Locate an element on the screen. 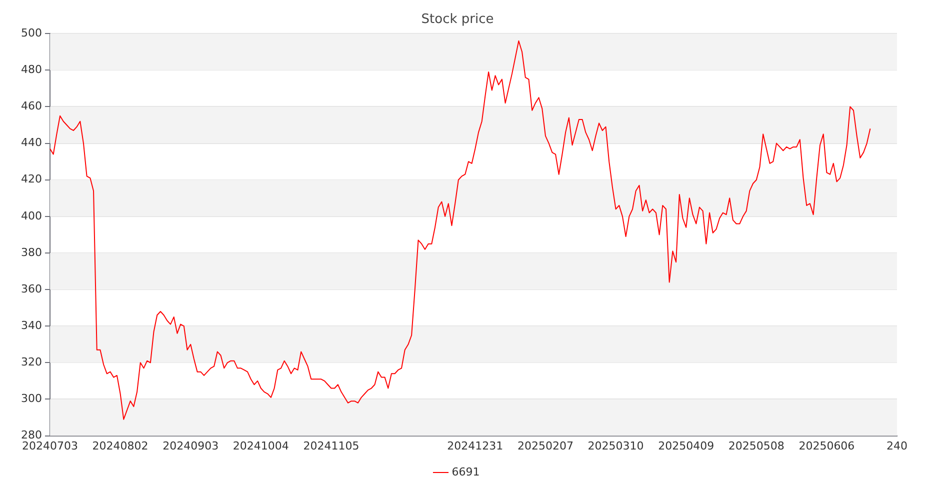 The height and width of the screenshot is (500, 935). y-tick-label: 320 is located at coordinates (31, 362).